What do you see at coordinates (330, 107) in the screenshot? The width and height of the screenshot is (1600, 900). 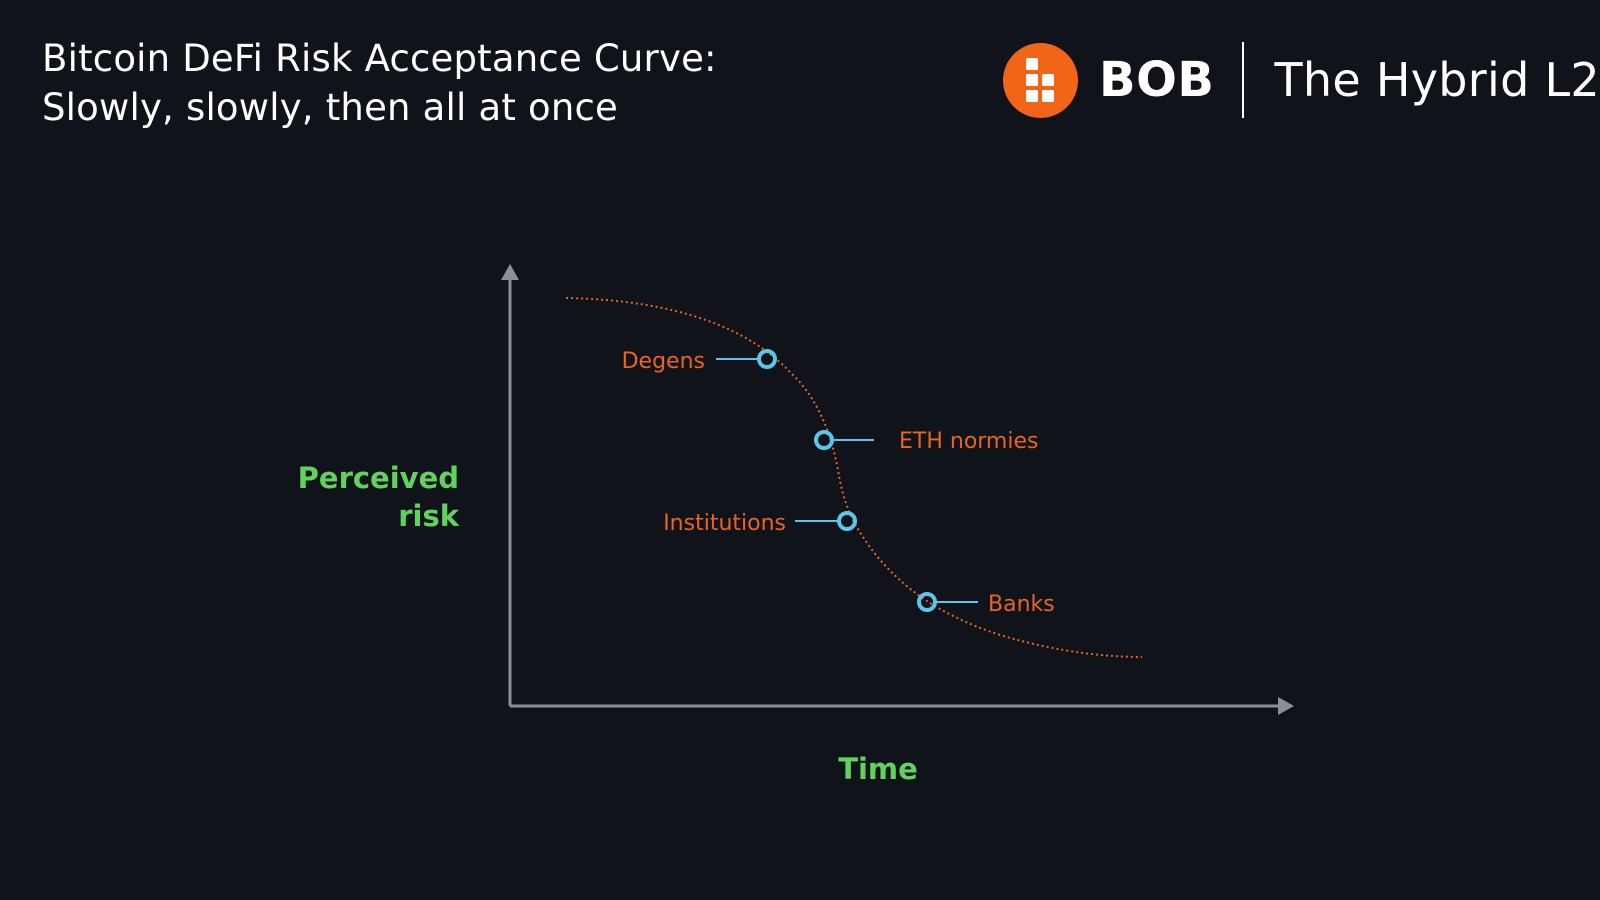 I see `title-line-2: Slowly, slowly, then all at once` at bounding box center [330, 107].